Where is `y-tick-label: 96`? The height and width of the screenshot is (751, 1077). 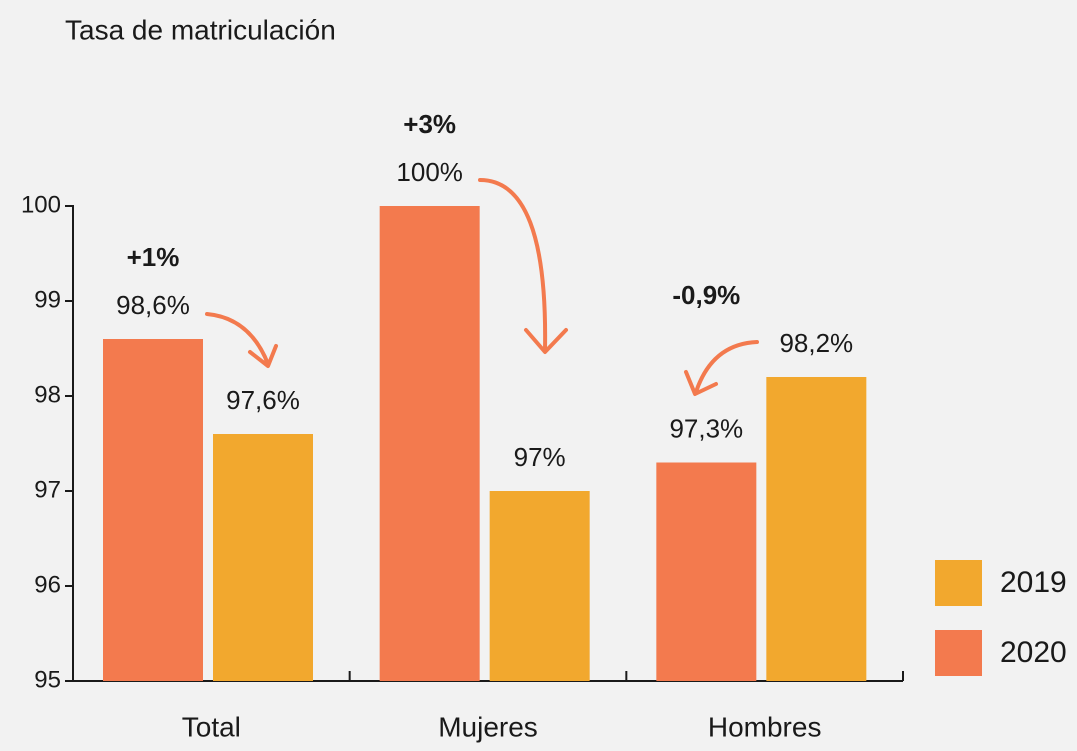 y-tick-label: 96 is located at coordinates (47, 584).